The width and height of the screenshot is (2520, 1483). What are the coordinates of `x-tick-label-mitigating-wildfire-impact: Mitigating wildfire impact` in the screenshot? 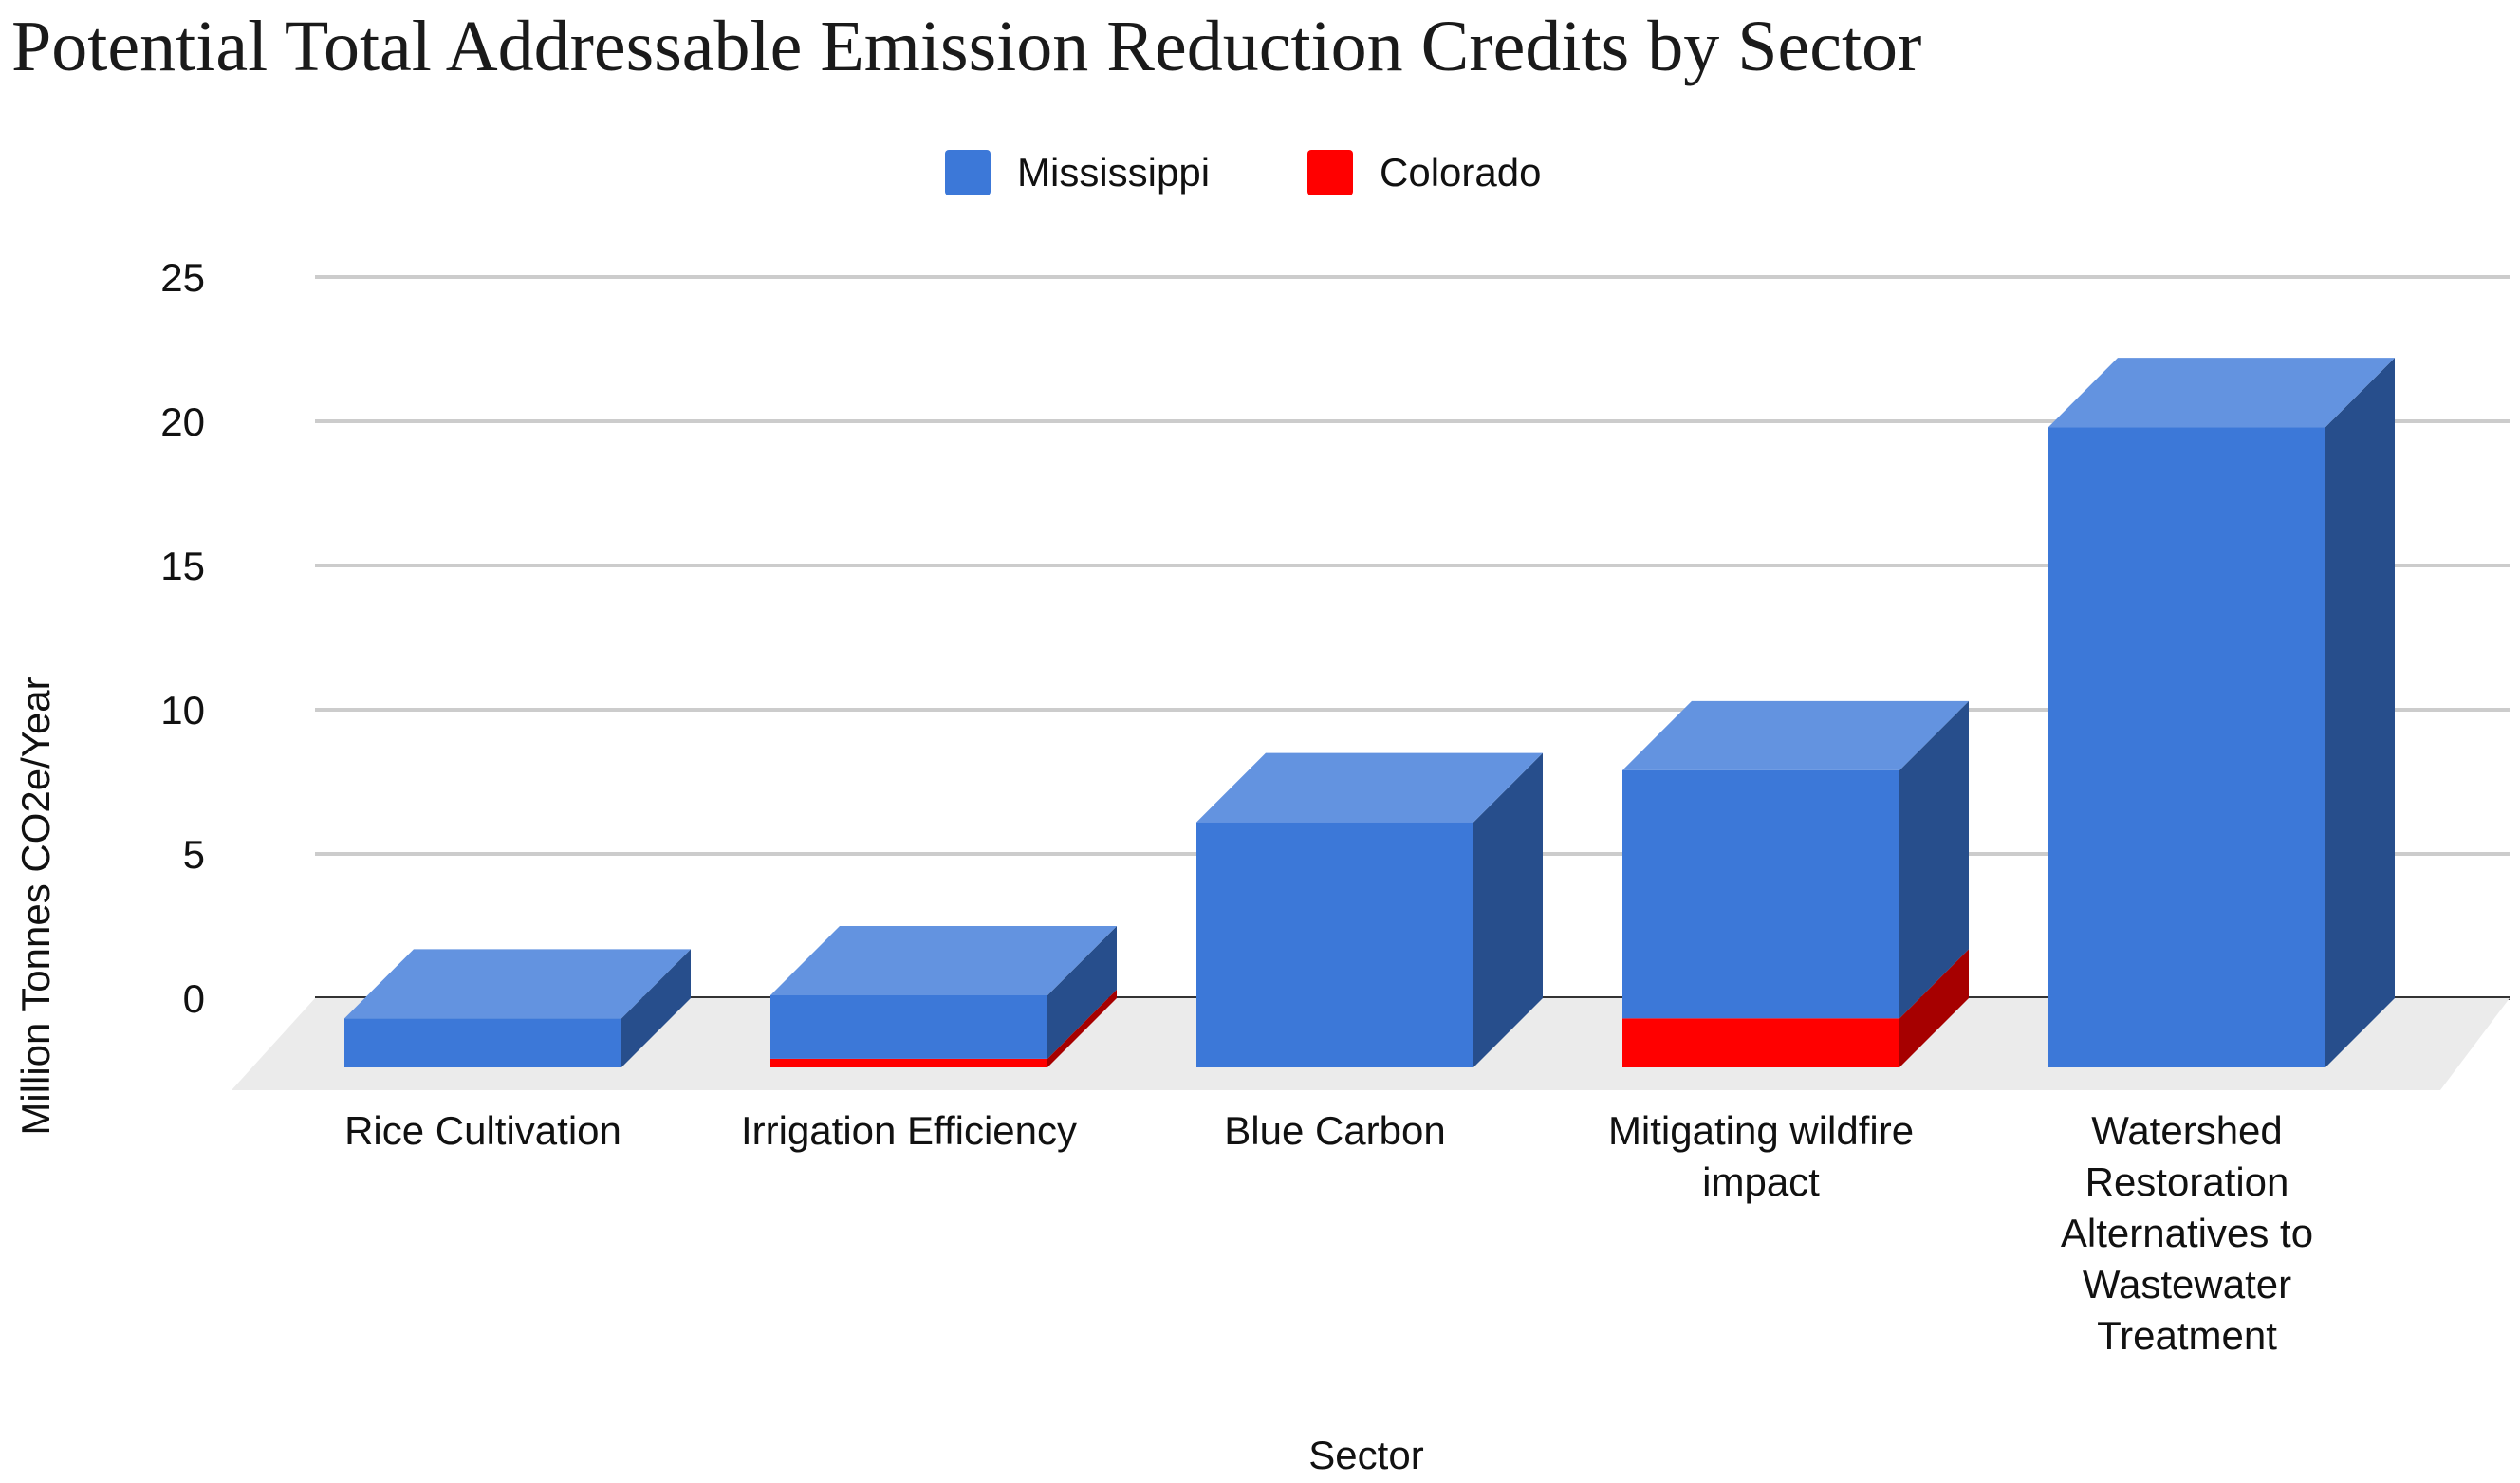 It's located at (1761, 1156).